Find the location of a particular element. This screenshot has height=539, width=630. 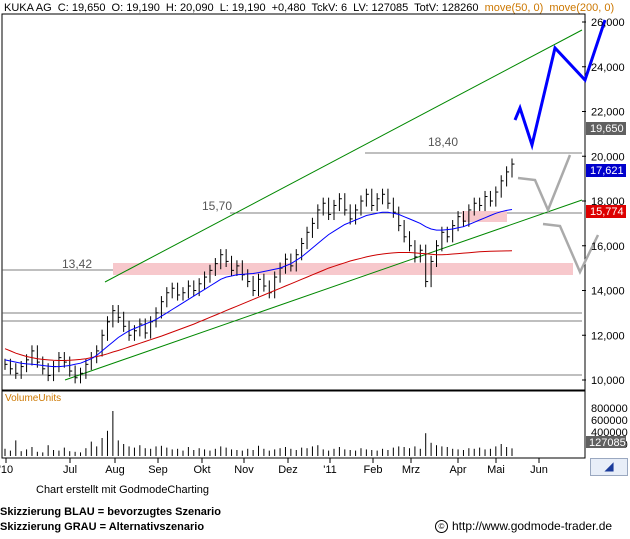

volume-tick-label: 800000 is located at coordinates (609, 409).